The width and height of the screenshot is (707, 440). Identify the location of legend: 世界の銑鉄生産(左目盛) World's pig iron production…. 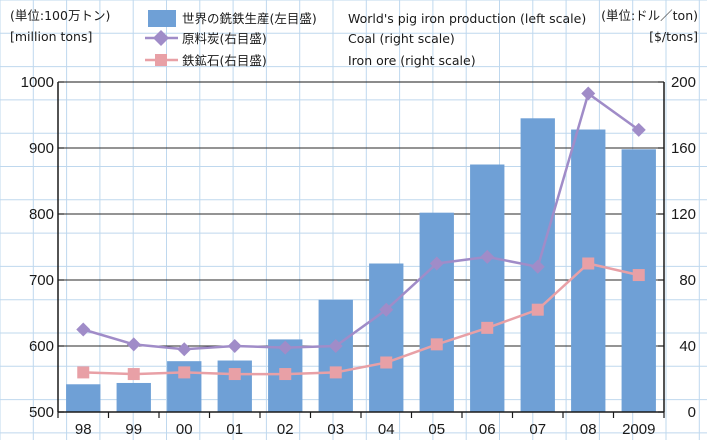
(365, 39).